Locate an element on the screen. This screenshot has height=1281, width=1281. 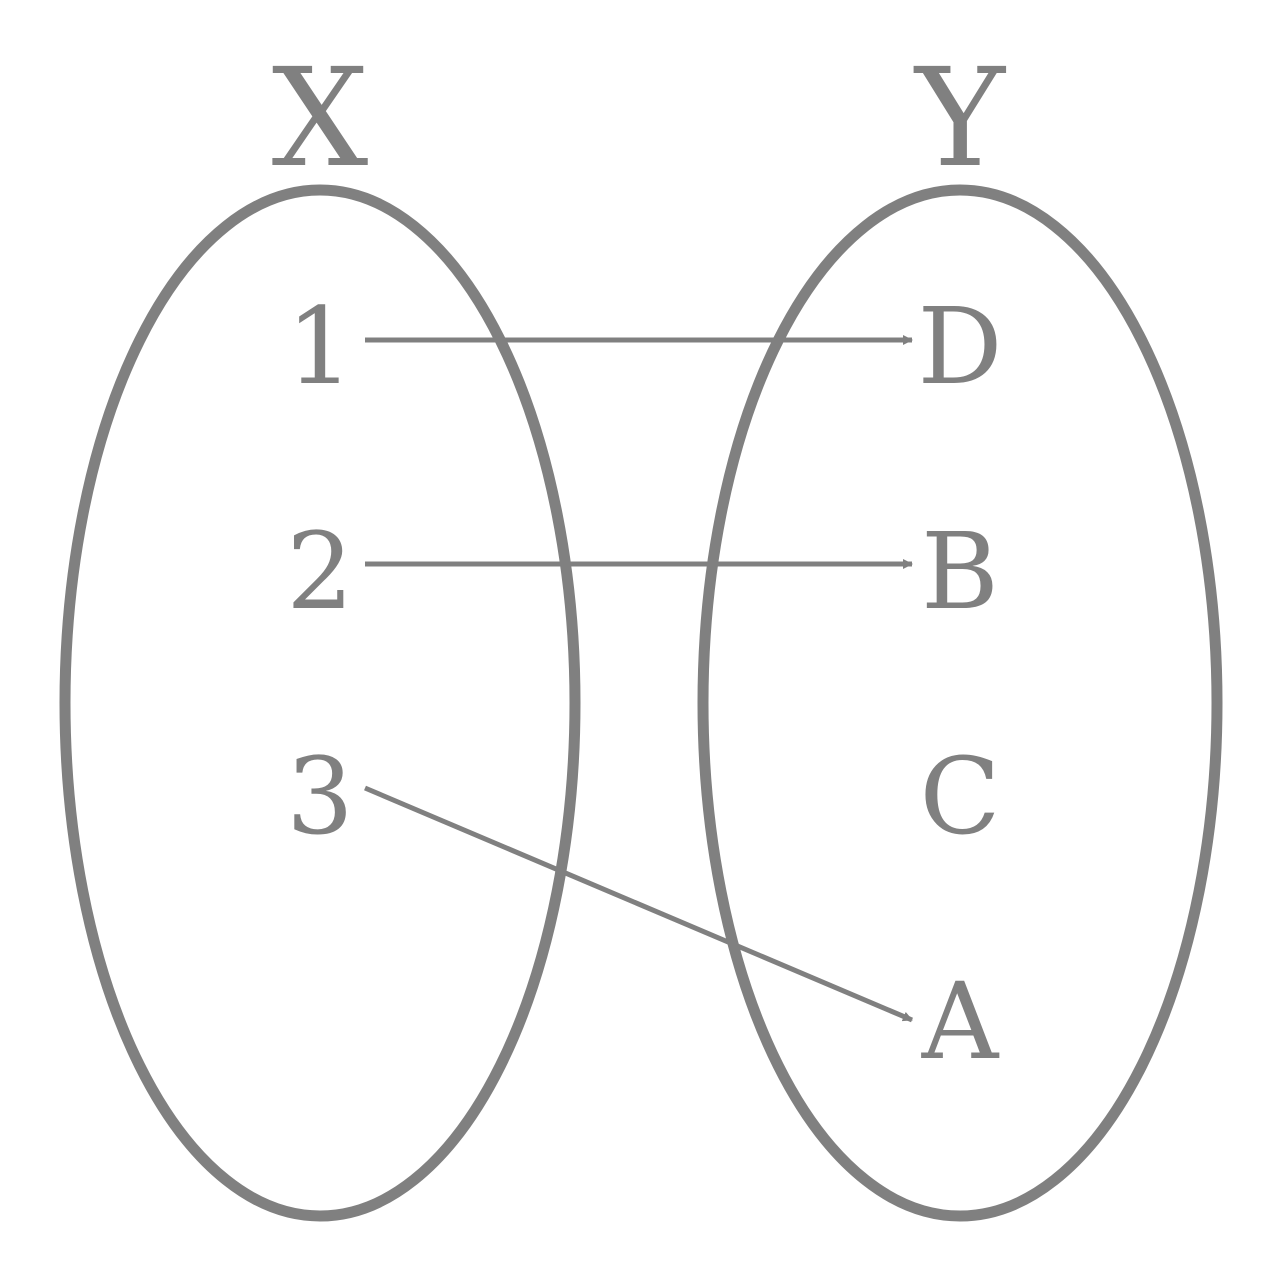
x-element-3: 3 is located at coordinates (319, 796).